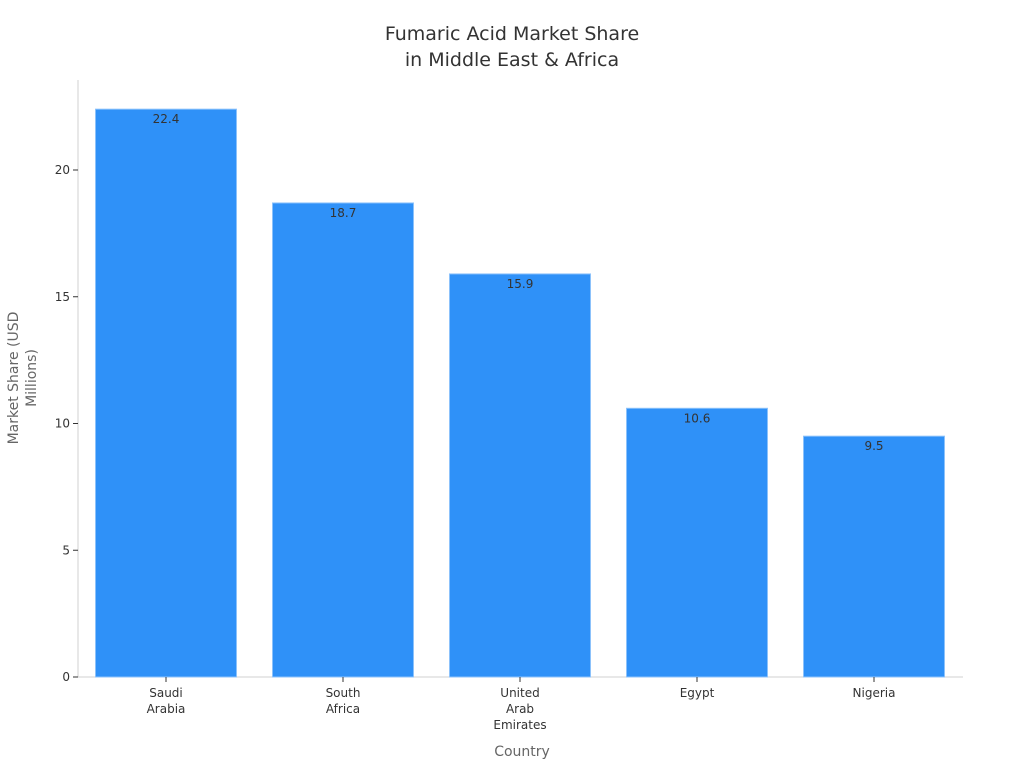 Image resolution: width=1024 pixels, height=768 pixels. I want to click on x-tick-label: Arabia, so click(166, 709).